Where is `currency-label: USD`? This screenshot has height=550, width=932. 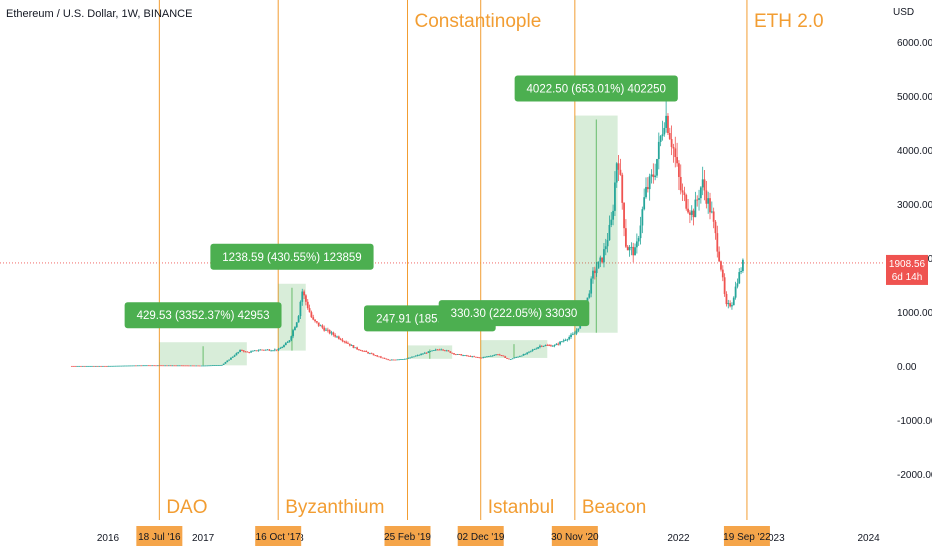 currency-label: USD is located at coordinates (903, 12).